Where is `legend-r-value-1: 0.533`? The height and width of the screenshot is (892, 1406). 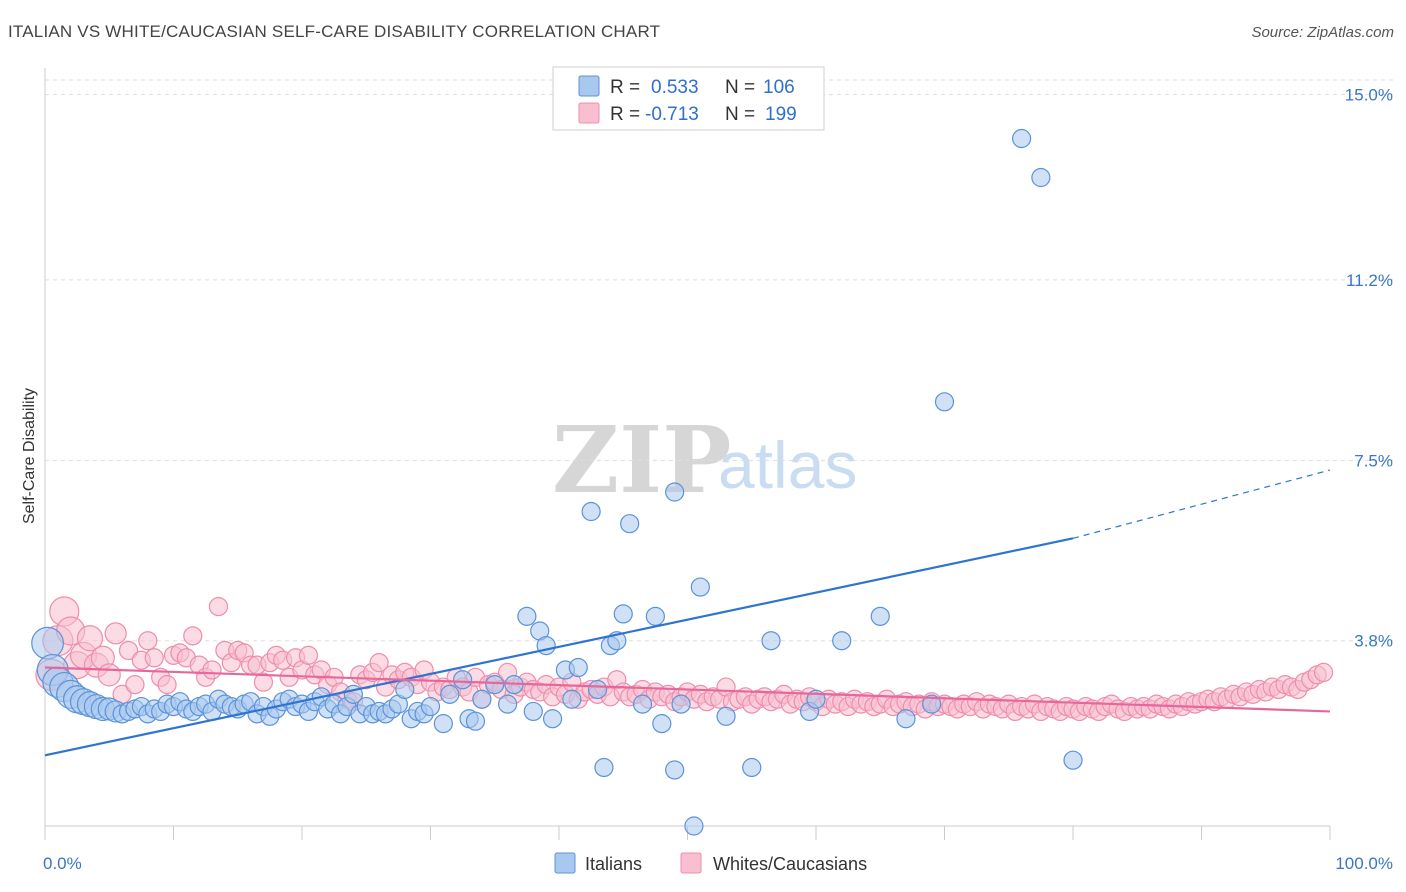
legend-r-value-1: 0.533 is located at coordinates (675, 87).